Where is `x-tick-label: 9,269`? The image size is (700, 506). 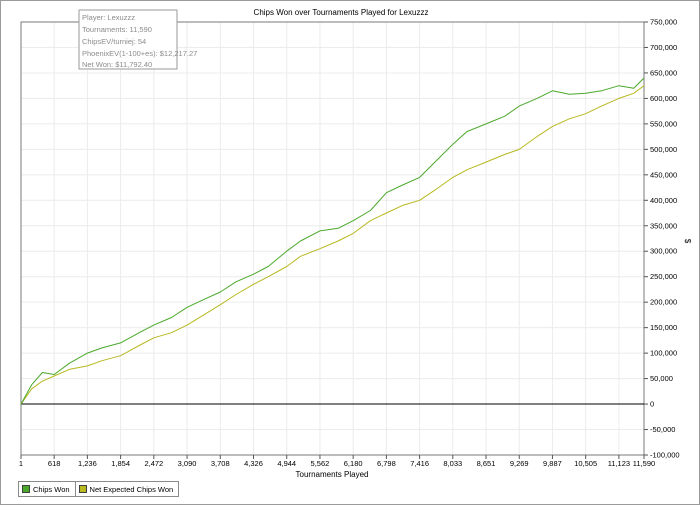 x-tick-label: 9,269 is located at coordinates (519, 463).